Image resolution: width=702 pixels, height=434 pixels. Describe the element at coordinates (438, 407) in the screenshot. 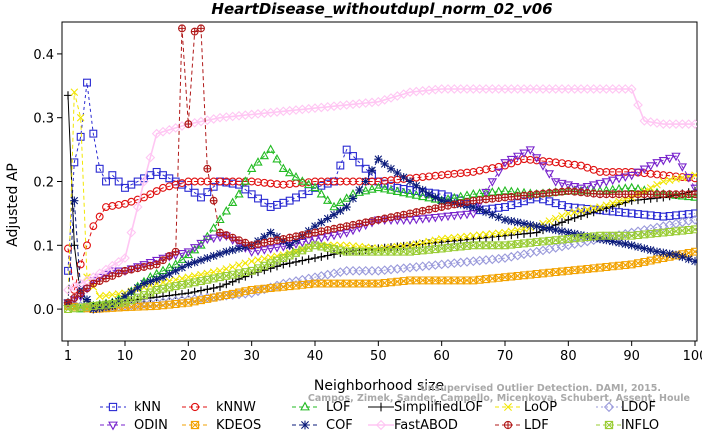

I see `legend-label: SimplifiedLOF` at that location.